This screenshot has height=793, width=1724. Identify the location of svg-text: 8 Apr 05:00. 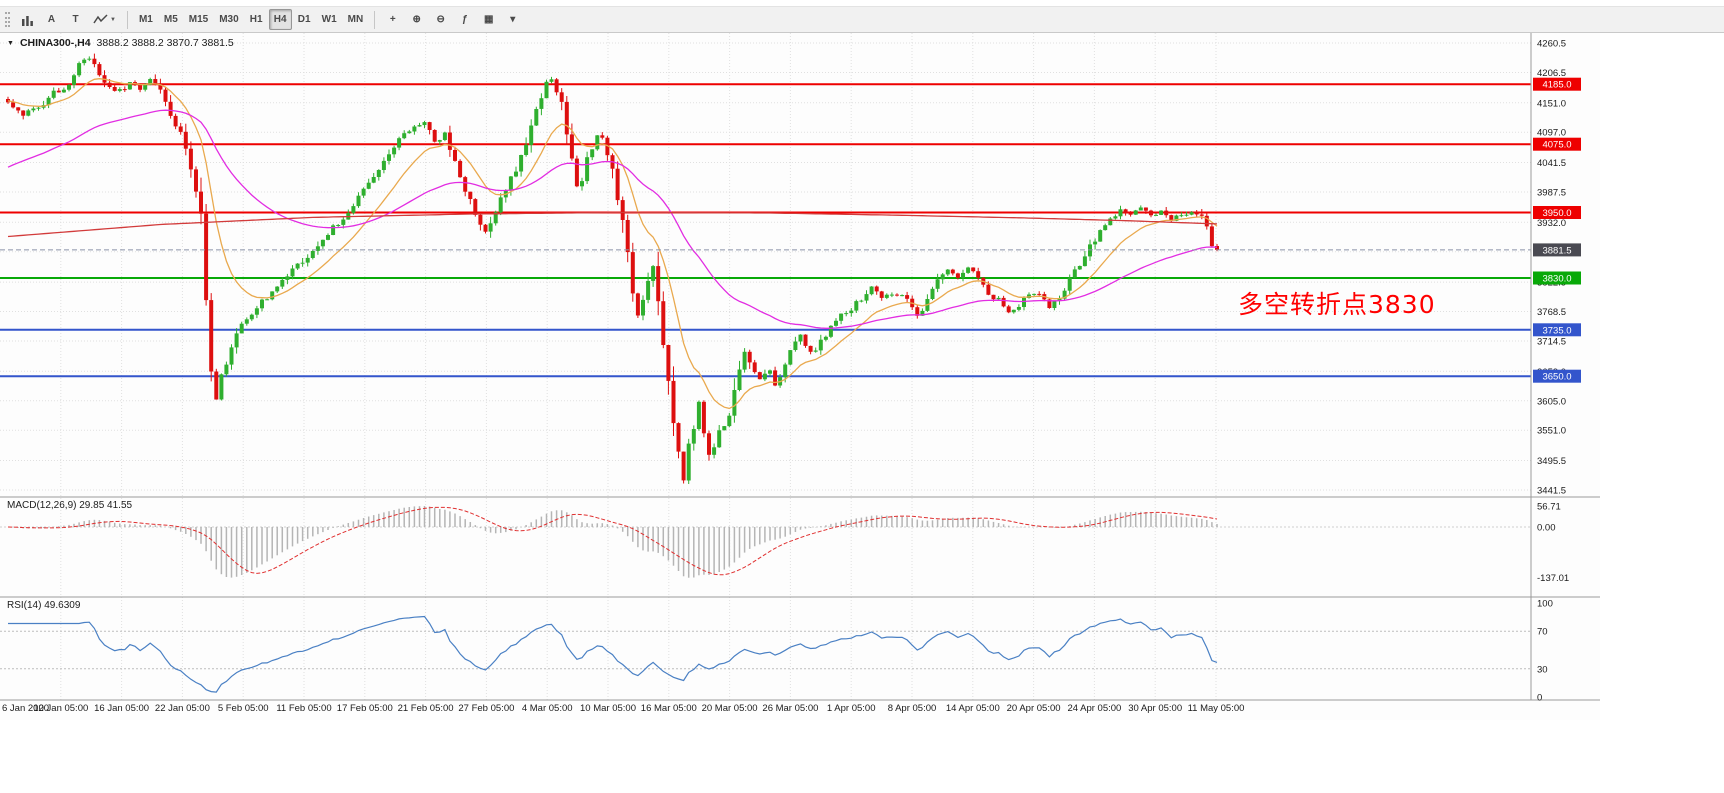
(912, 708).